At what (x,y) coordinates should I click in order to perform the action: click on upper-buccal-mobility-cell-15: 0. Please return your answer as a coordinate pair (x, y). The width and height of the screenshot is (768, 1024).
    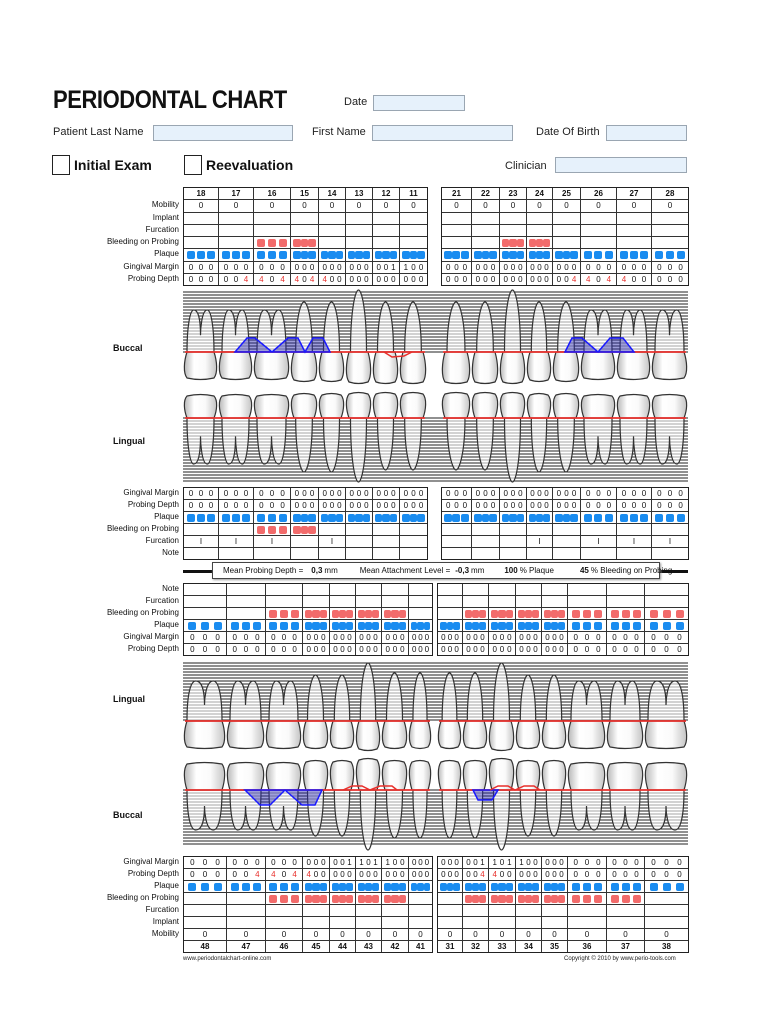
    Looking at the image, I should click on (304, 206).